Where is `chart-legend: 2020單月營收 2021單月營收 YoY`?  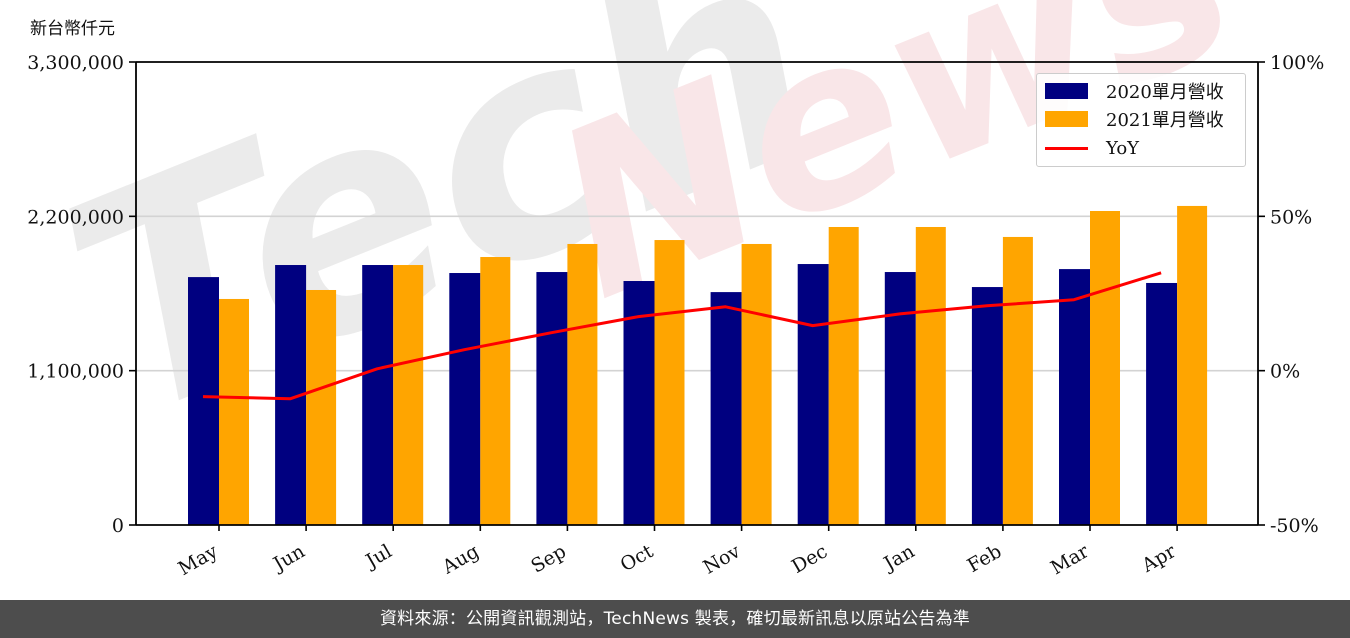 chart-legend: 2020單月營收 2021單月營收 YoY is located at coordinates (1141, 120).